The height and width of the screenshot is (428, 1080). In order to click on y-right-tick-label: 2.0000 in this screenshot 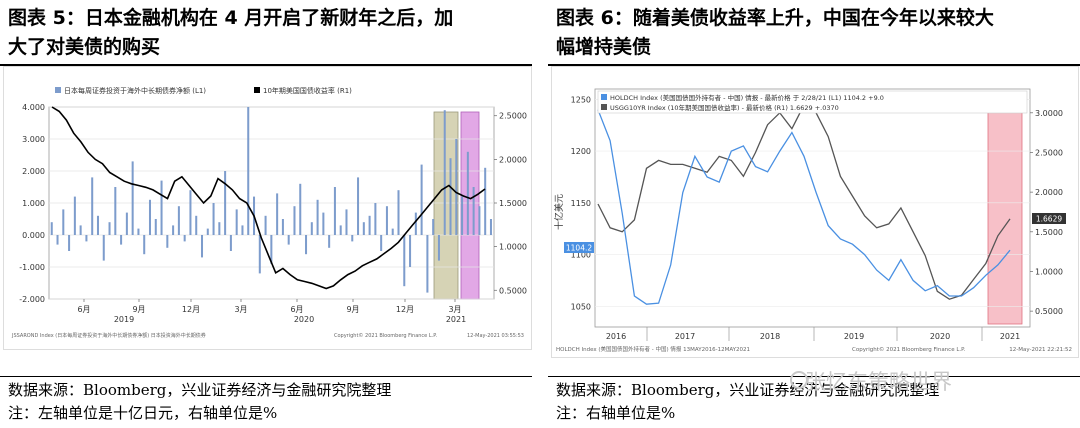, I will do `click(1049, 192)`.